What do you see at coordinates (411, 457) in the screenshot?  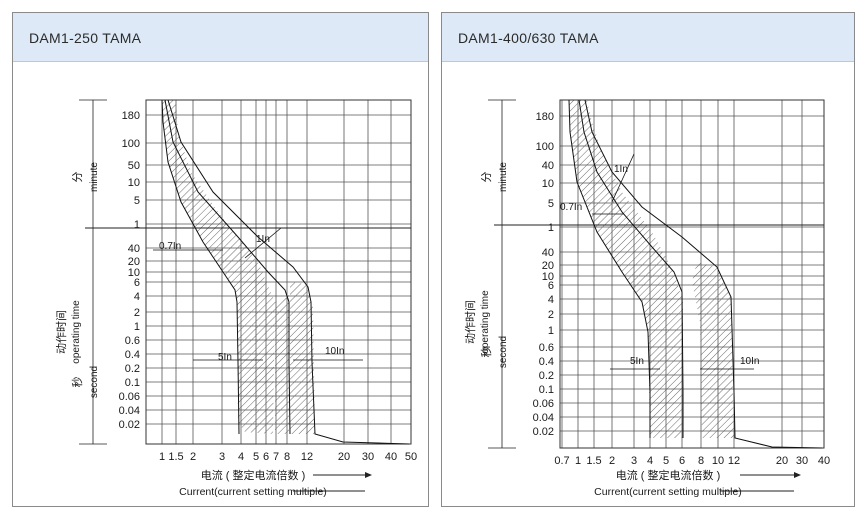 I see `x-tick-label: 50` at bounding box center [411, 457].